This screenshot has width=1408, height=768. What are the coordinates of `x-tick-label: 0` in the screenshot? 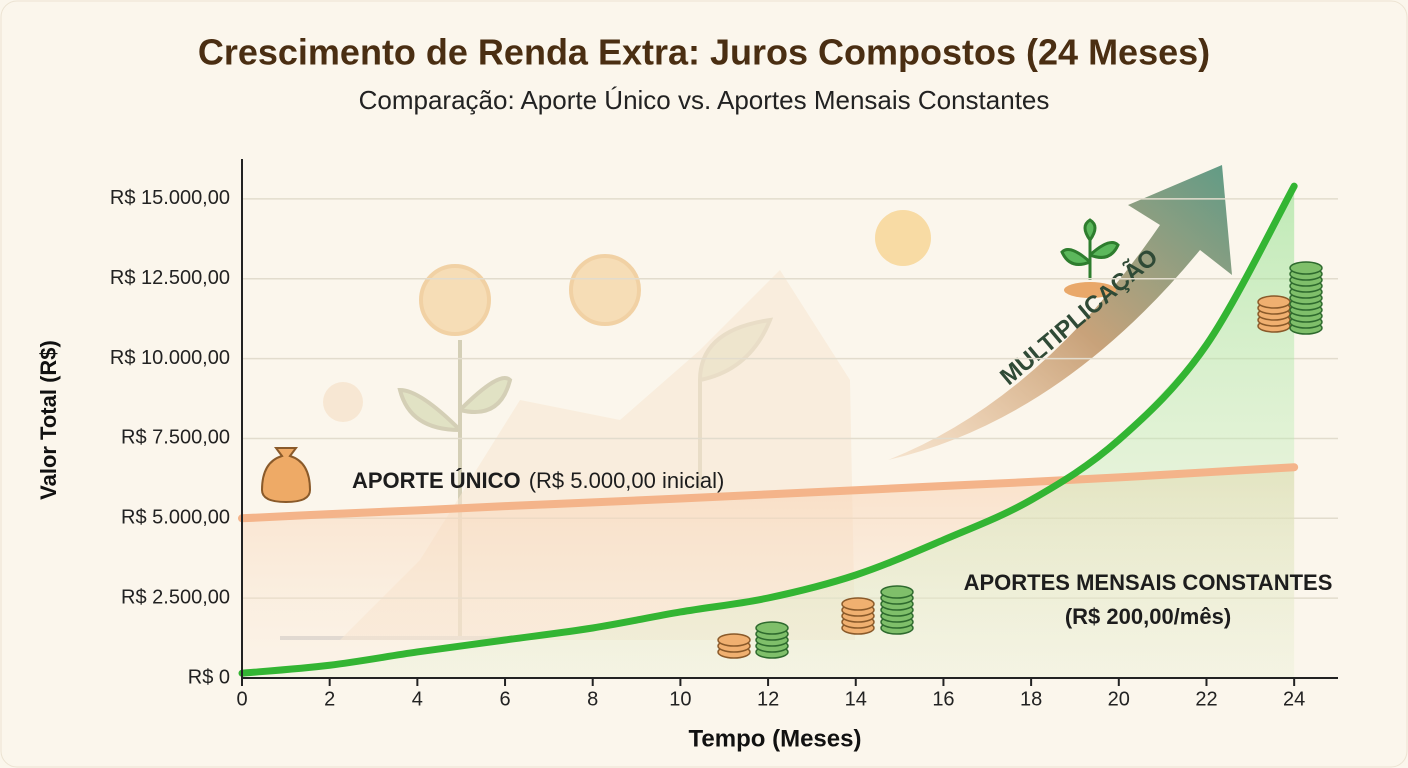 It's located at (241, 699).